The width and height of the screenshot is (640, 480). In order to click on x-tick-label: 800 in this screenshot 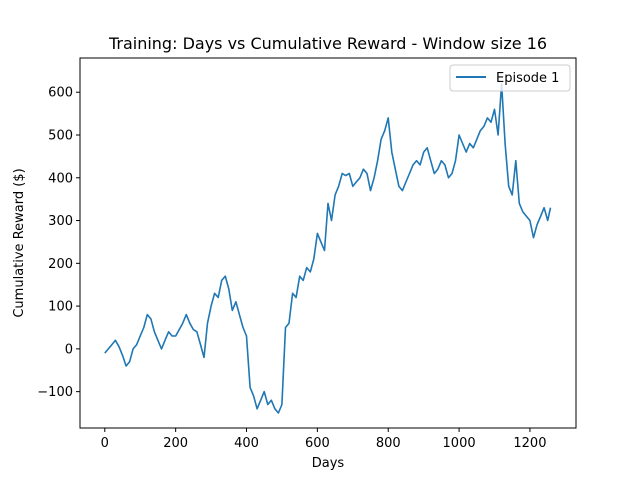, I will do `click(388, 443)`.